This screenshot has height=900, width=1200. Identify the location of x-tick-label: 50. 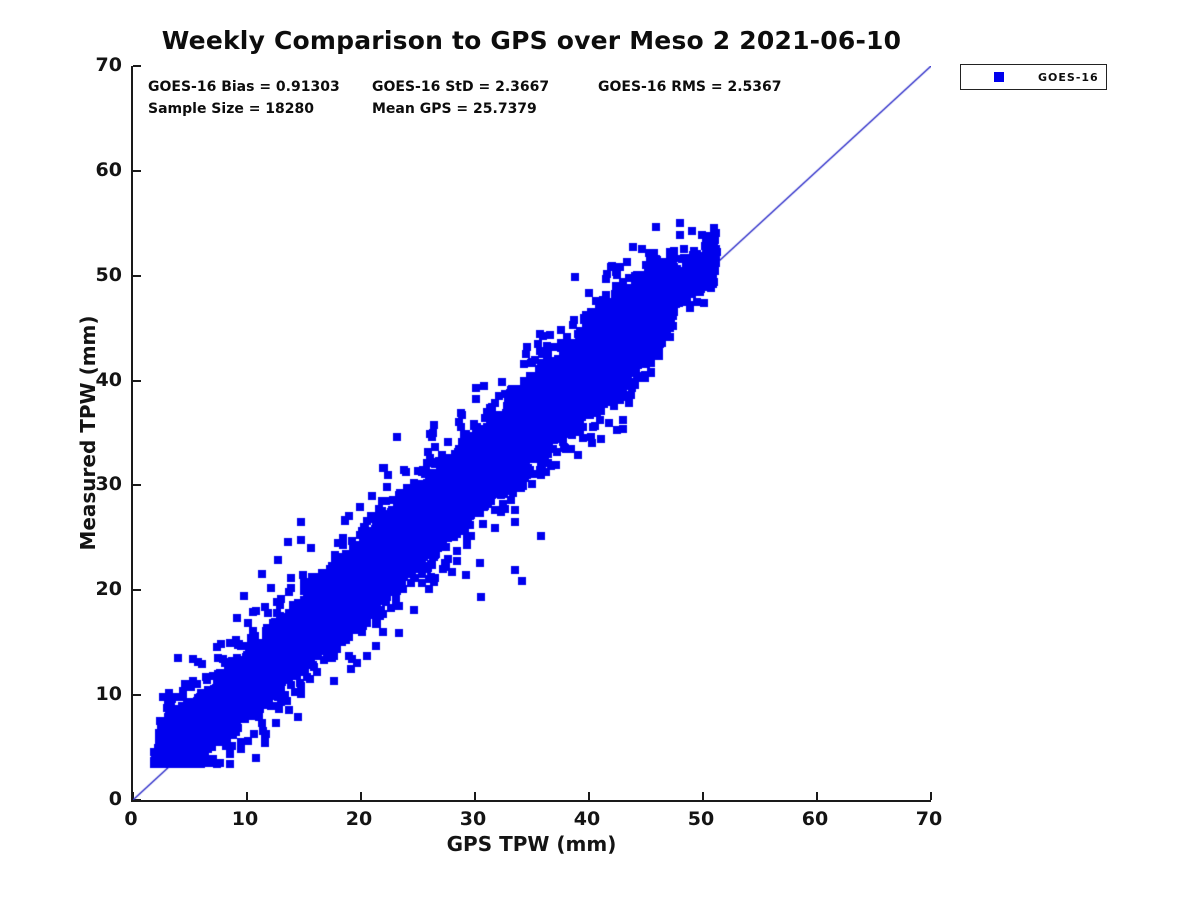
(701, 819).